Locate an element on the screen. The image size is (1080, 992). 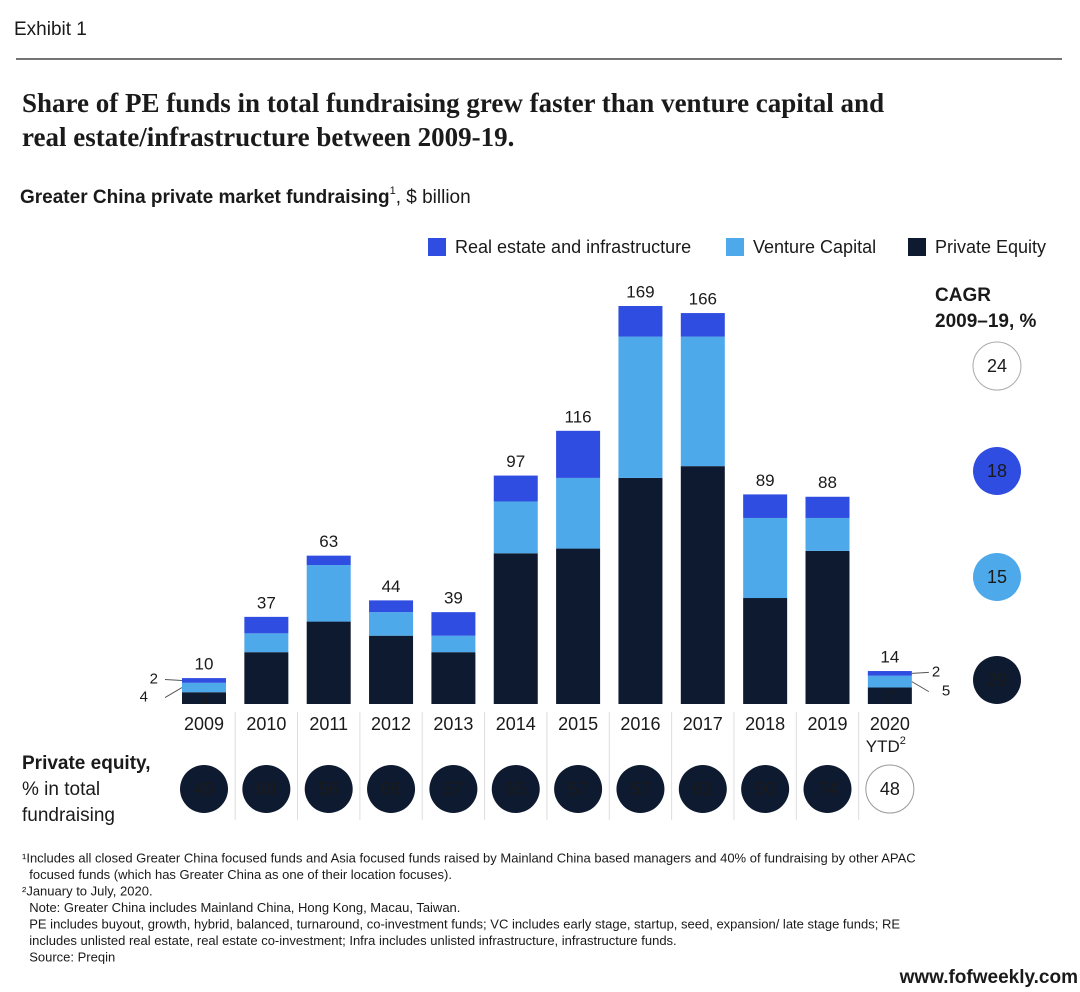
share-value: 57 is located at coordinates (453, 789).